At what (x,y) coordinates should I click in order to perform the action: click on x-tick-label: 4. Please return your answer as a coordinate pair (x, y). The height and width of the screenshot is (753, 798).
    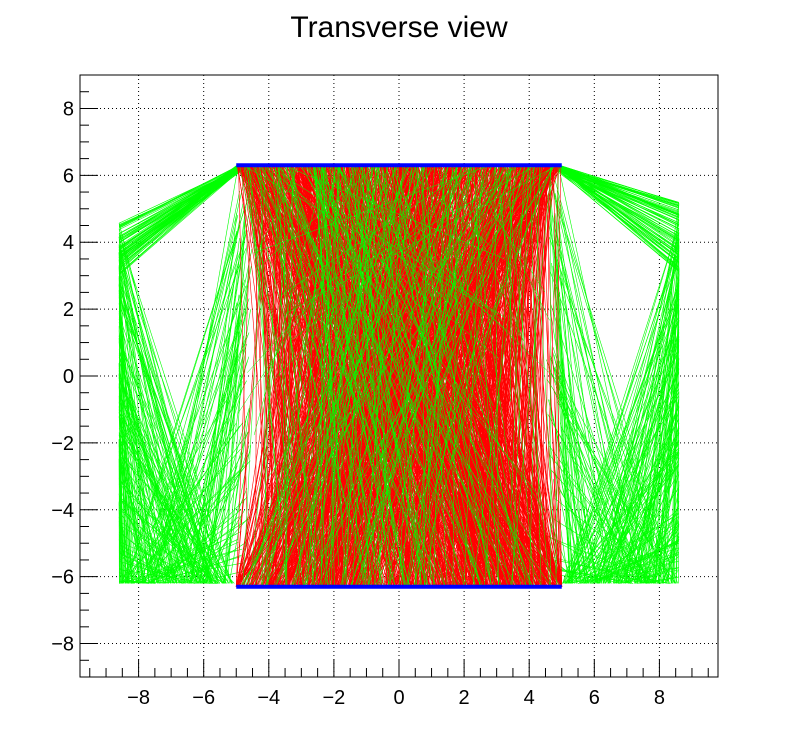
    Looking at the image, I should click on (529, 698).